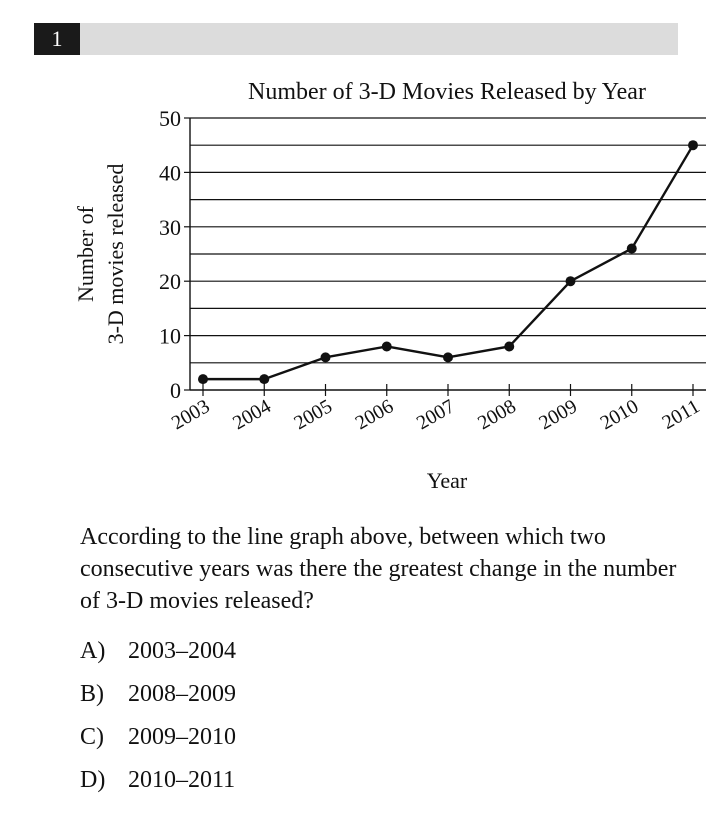  Describe the element at coordinates (92, 694) in the screenshot. I see `choice-letter: B)` at that location.